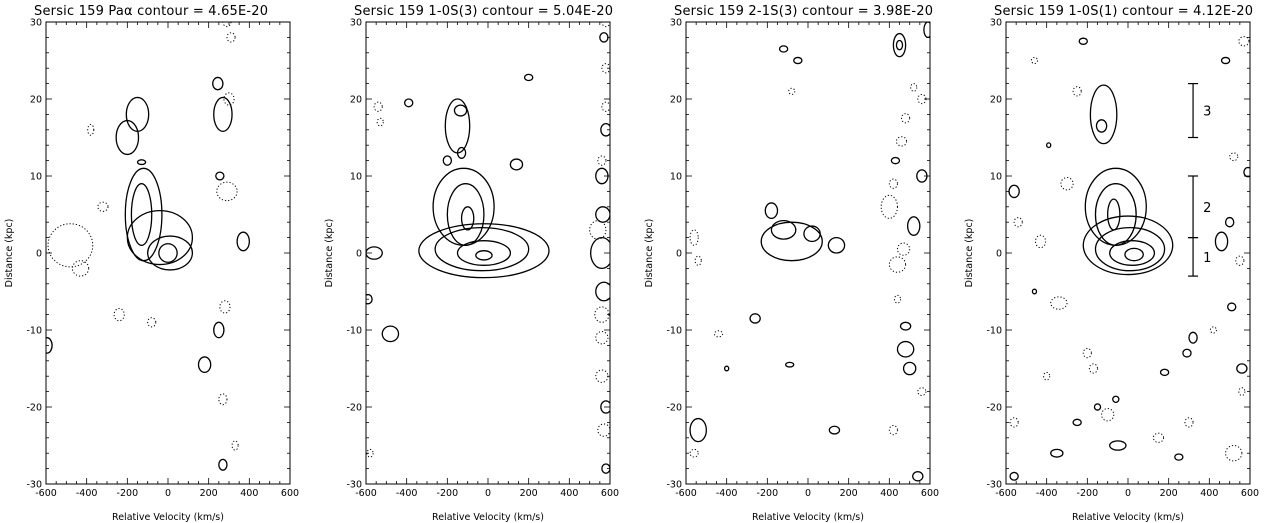 Image resolution: width=1272 pixels, height=523 pixels. I want to click on contour-layer, so click(148, 246).